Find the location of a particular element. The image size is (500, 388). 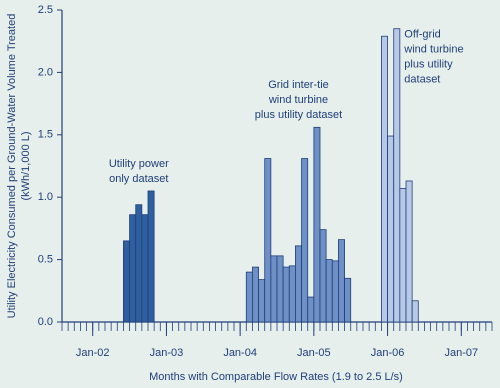

annotation: Off-grid is located at coordinates (422, 35).